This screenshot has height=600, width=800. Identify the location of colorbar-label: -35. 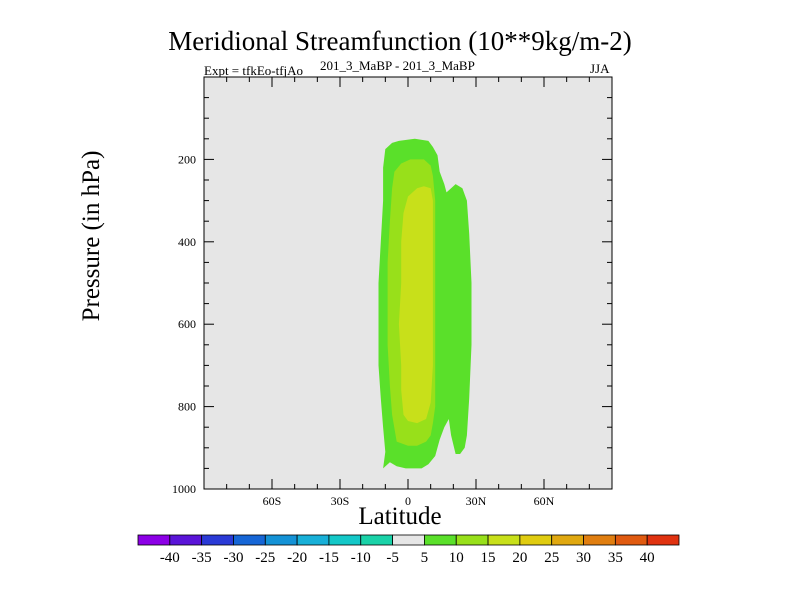
(202, 558).